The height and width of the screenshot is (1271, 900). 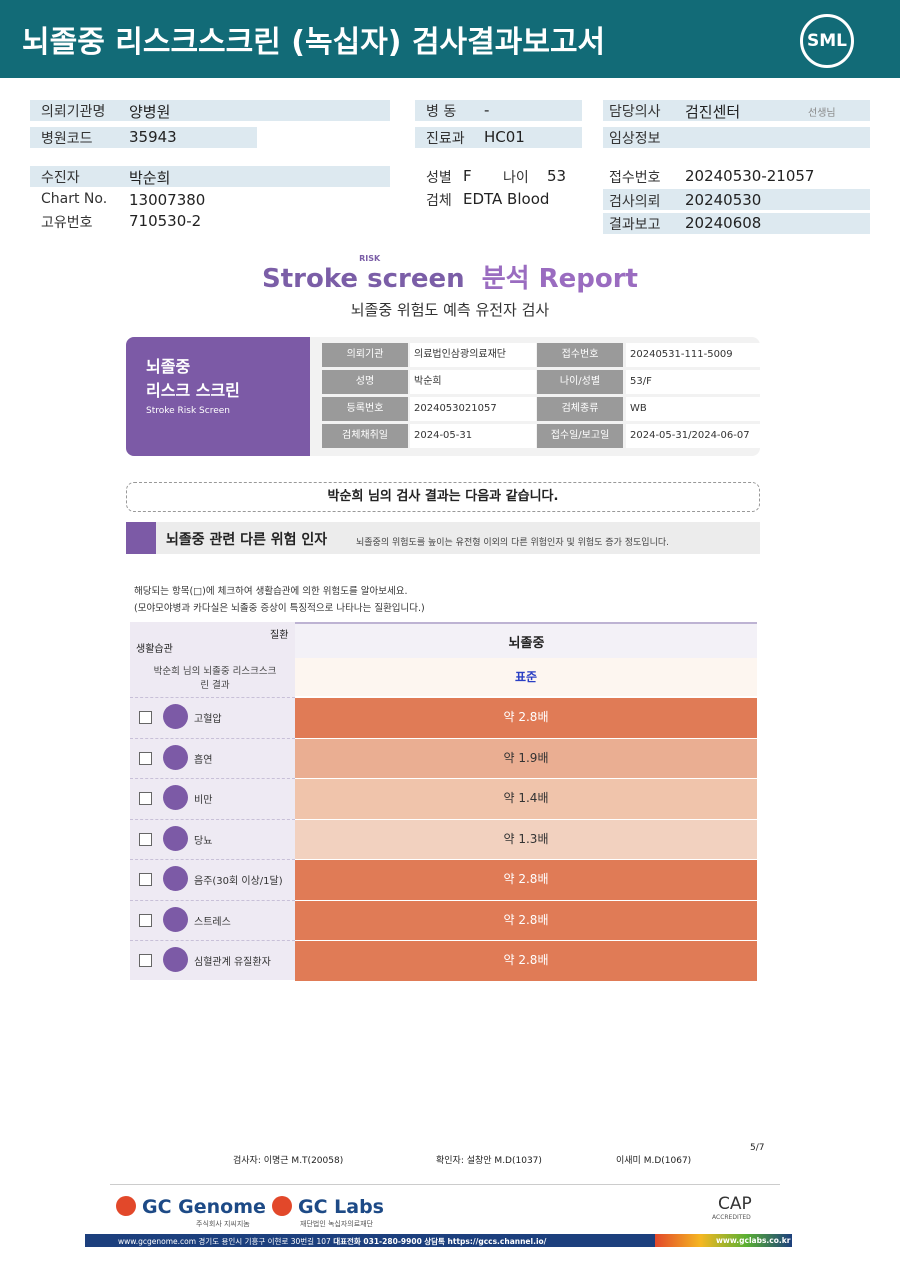 What do you see at coordinates (526, 758) in the screenshot?
I see `risk-cell: 약 1.9배` at bounding box center [526, 758].